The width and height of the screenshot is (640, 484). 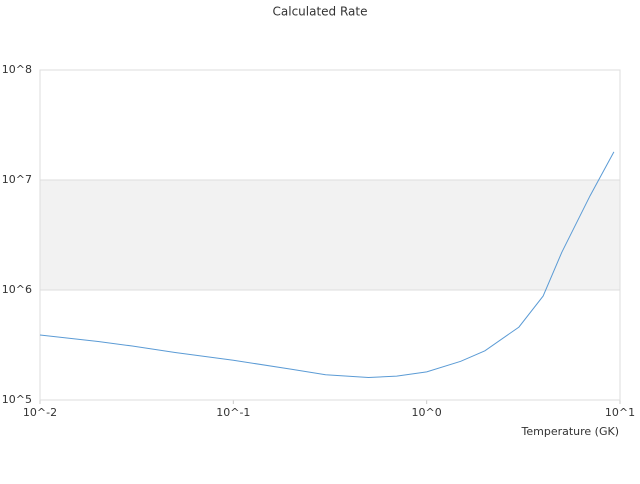 I want to click on x-tick-label: 10^1, so click(x=620, y=412).